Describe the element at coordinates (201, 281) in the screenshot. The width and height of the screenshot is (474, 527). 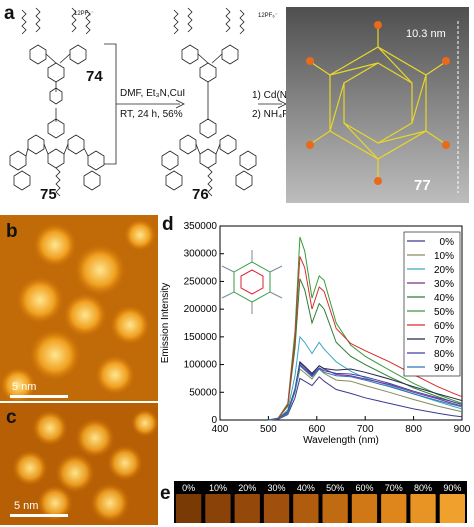
I see `y-tick-label: 250000` at that location.